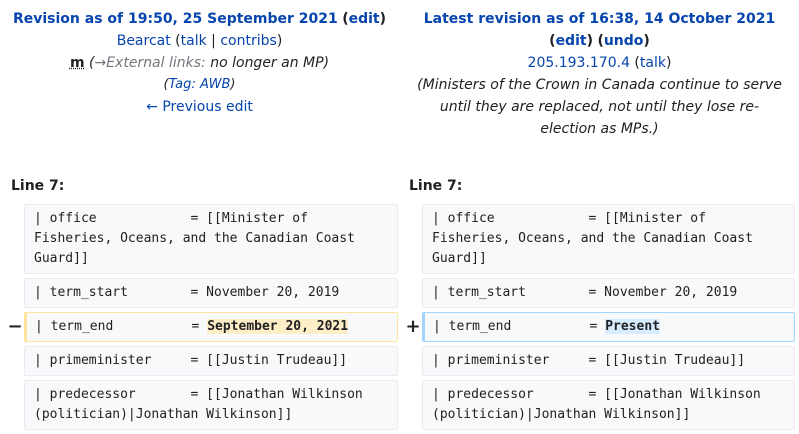 The width and height of the screenshot is (799, 434). Describe the element at coordinates (248, 41) in the screenshot. I see `old-contribs-link: contribs` at that location.